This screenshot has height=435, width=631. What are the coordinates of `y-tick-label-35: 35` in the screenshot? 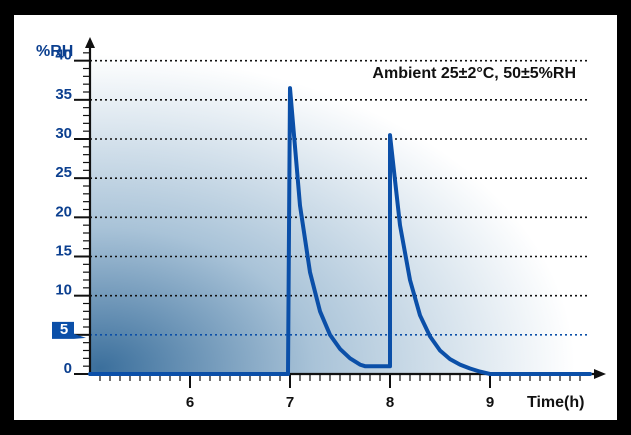 It's located at (63, 94).